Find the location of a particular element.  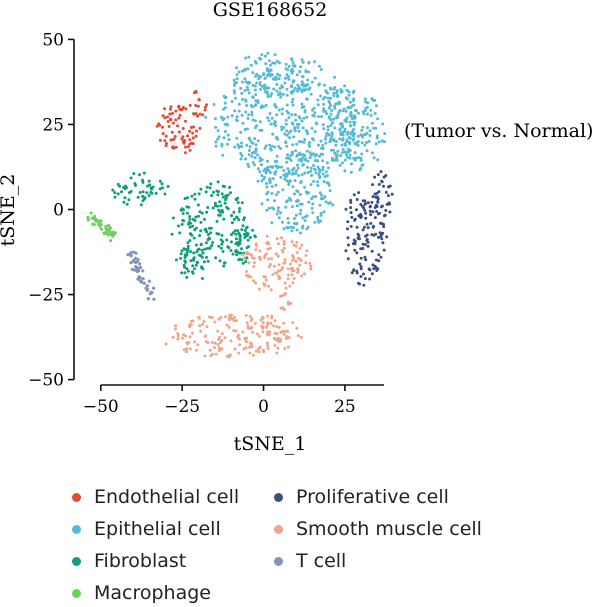

x-tick-label: 0 is located at coordinates (263, 407).